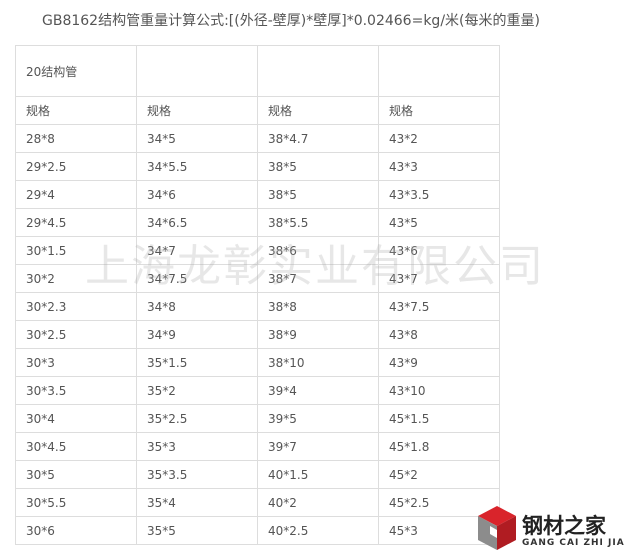 Image resolution: width=636 pixels, height=560 pixels. Describe the element at coordinates (564, 526) in the screenshot. I see `logo-name: 钢材之家` at that location.